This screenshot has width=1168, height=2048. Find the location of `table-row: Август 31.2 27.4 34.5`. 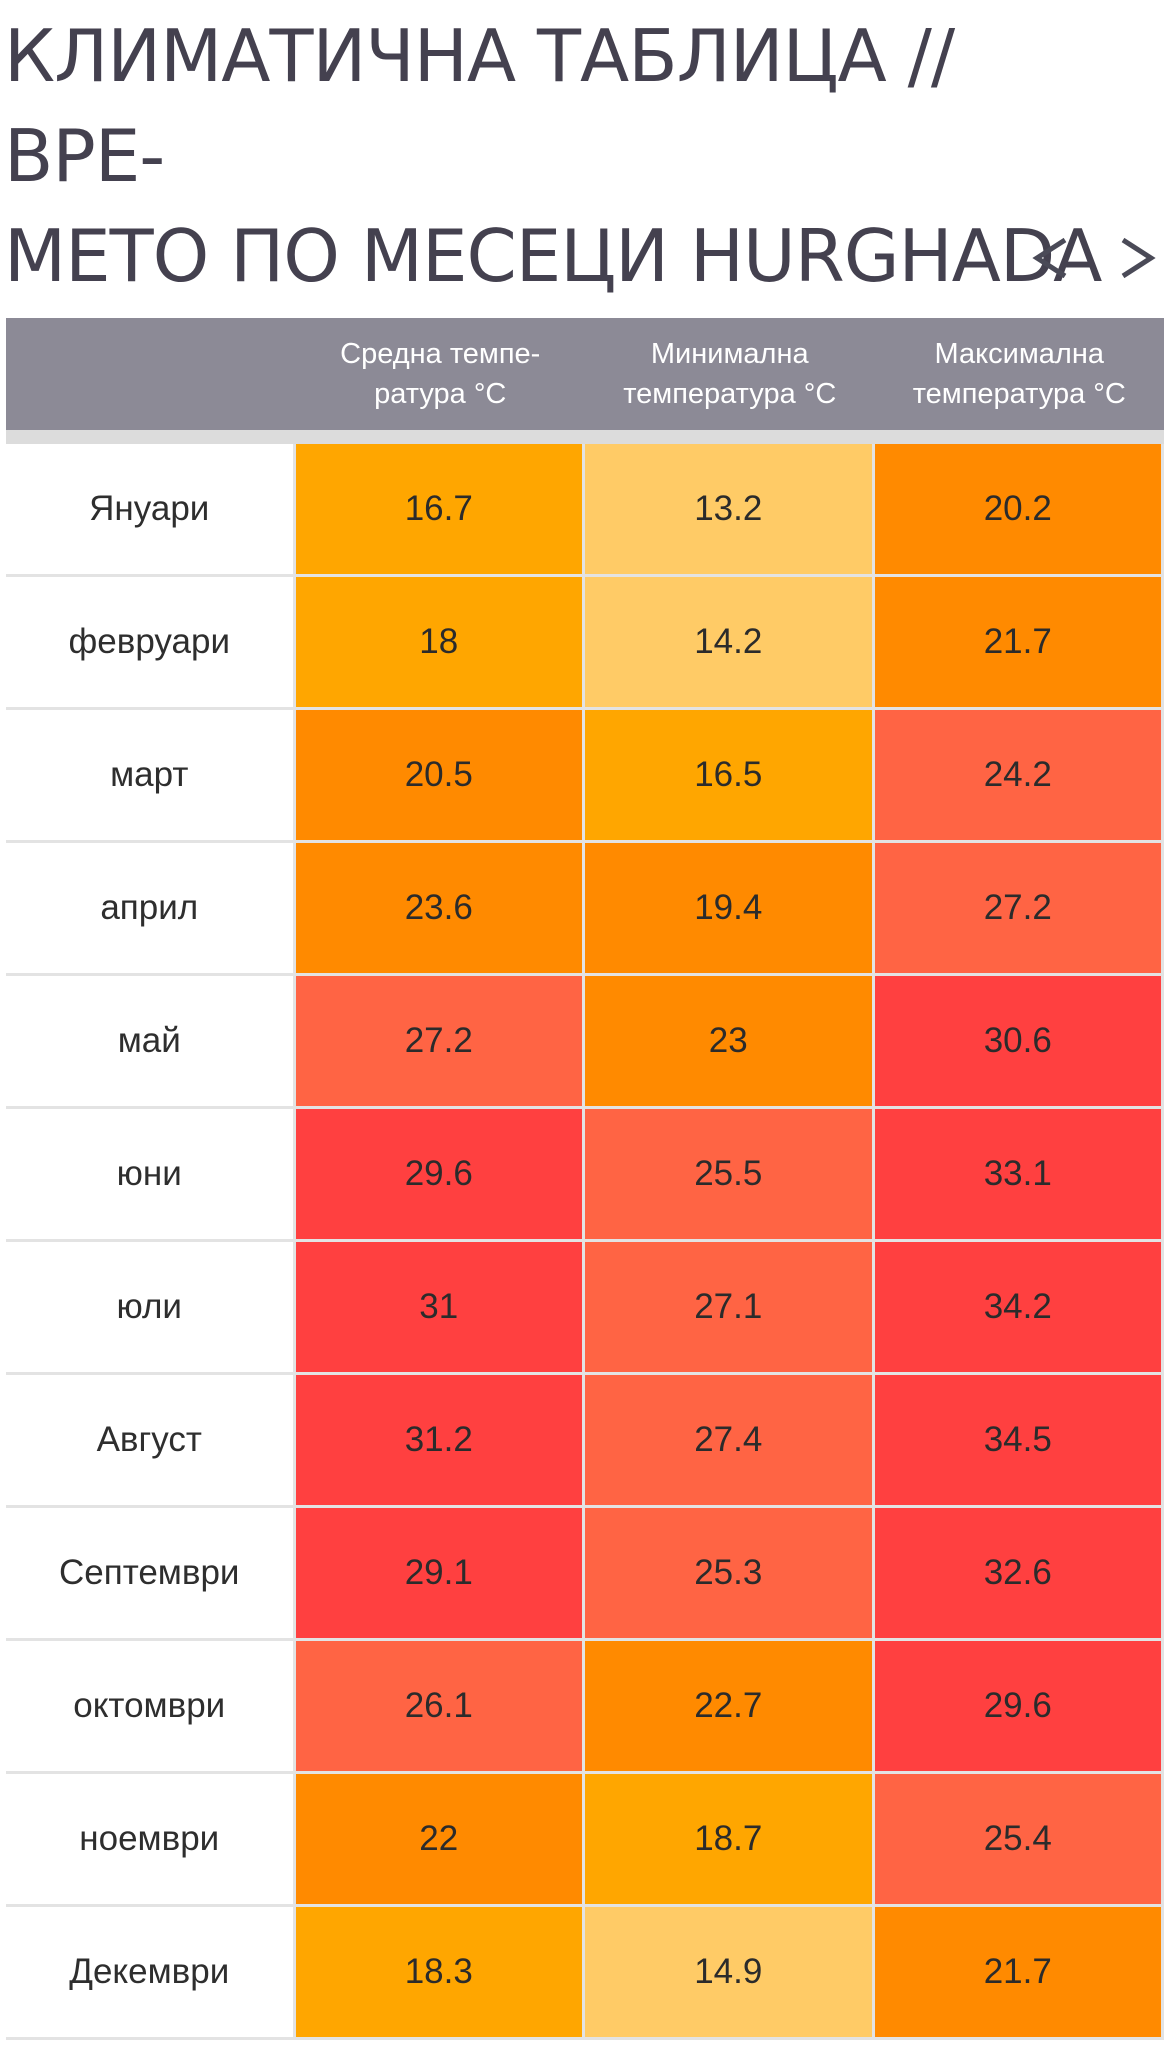

table-row: Август 31.2 27.4 34.5 is located at coordinates (585, 1441).